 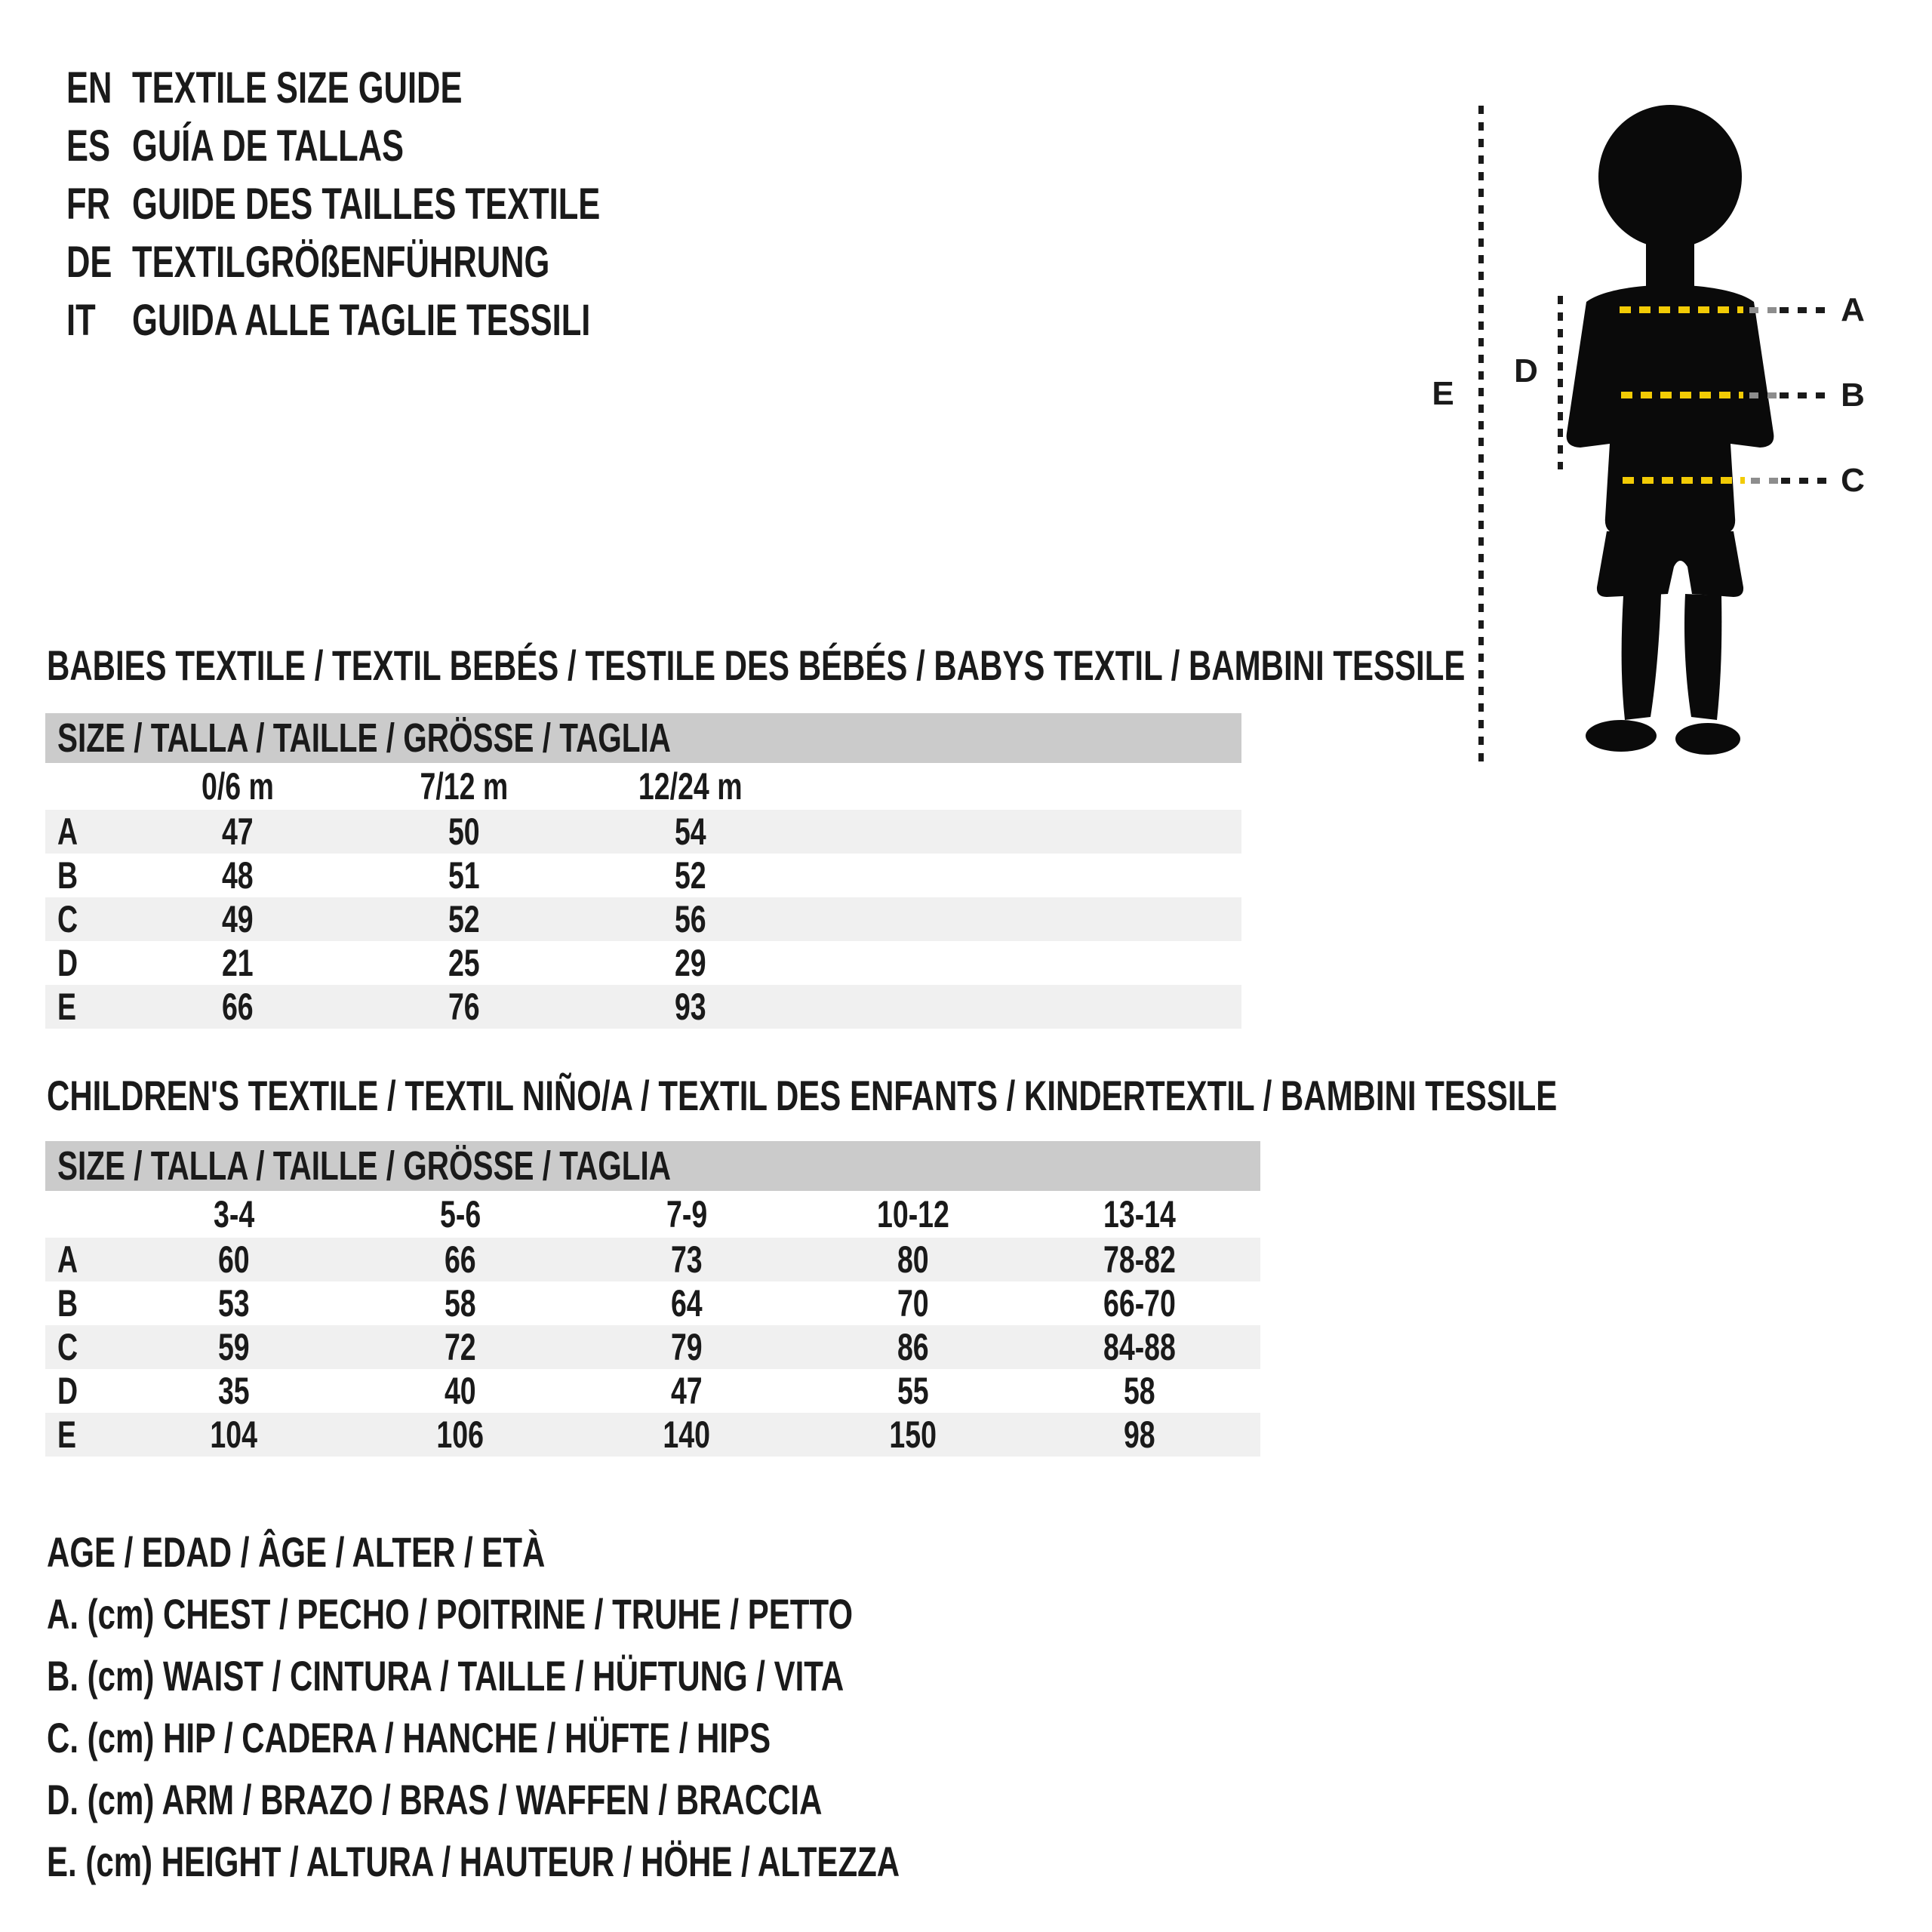 I want to click on language-code: FR, so click(x=88, y=204).